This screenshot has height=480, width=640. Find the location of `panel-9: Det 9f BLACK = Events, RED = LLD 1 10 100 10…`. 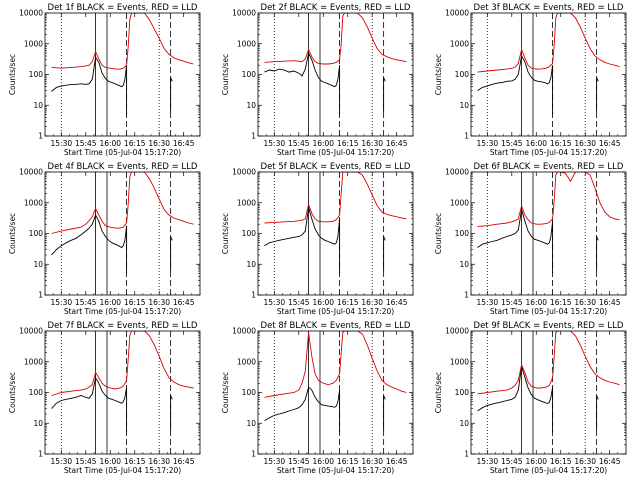

panel-9: Det 9f BLACK = Events, RED = LLD 1 10 100 10… is located at coordinates (530, 398).